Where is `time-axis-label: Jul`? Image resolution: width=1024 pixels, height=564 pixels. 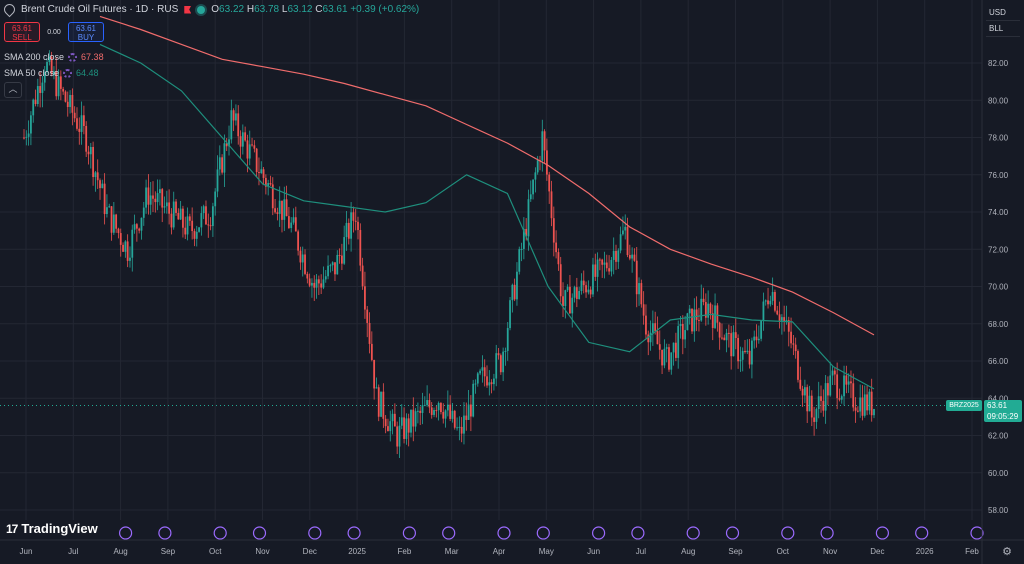 time-axis-label: Jul is located at coordinates (73, 551).